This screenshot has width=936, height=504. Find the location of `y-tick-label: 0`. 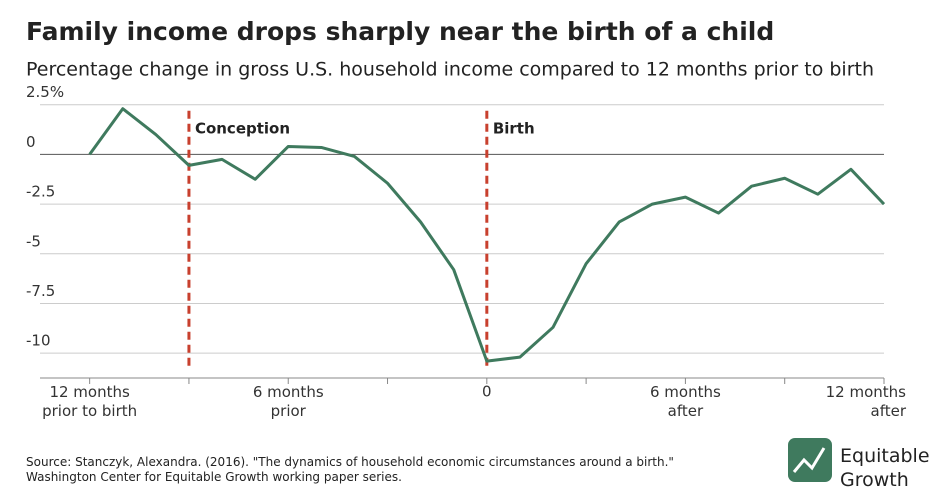

y-tick-label: 0 is located at coordinates (31, 142).